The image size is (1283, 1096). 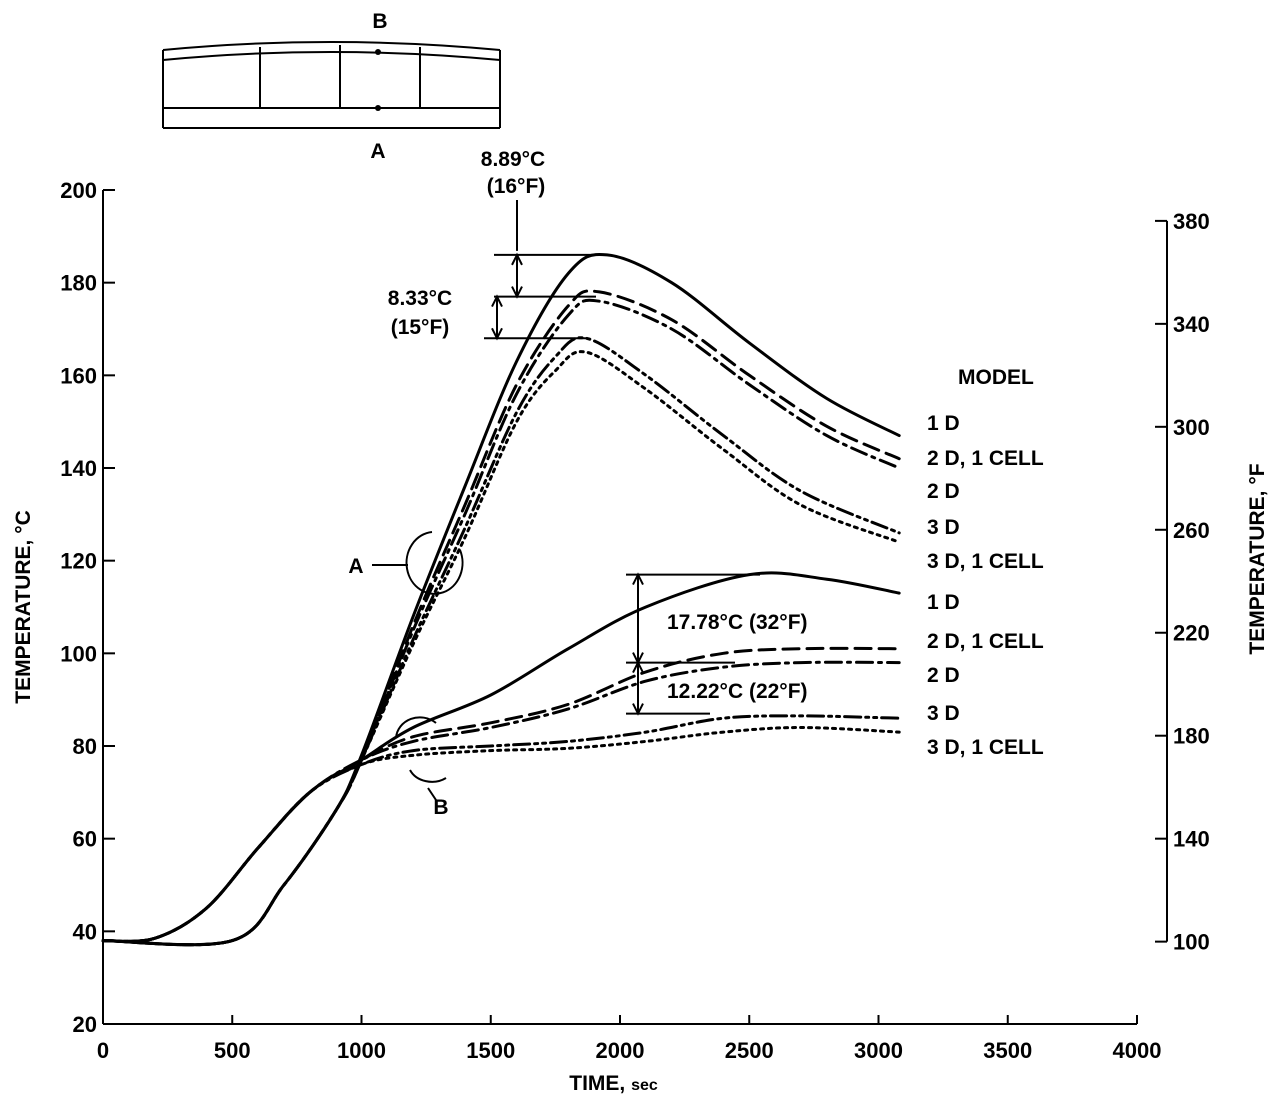 I want to click on x-axis-title: TIME, sec, so click(x=613, y=1083).